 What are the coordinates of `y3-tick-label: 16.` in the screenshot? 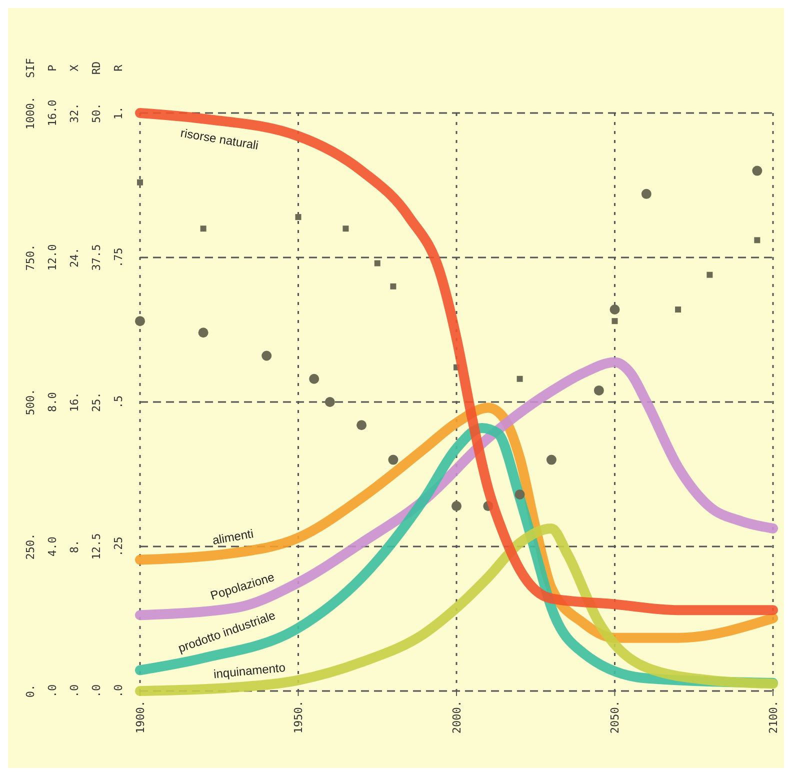 It's located at (74, 402).